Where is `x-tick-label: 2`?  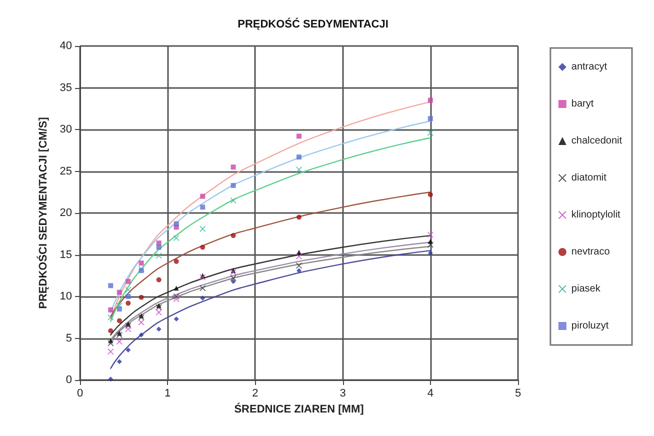
x-tick-label: 2 is located at coordinates (255, 394).